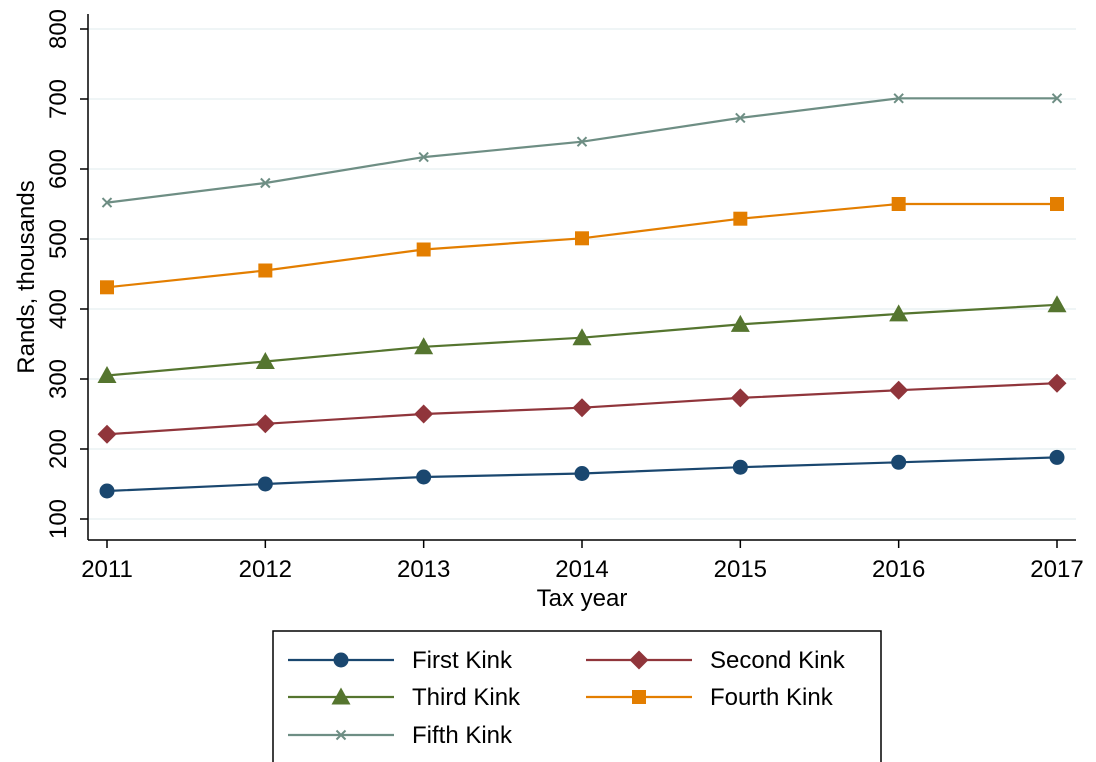 Image resolution: width=1096 pixels, height=762 pixels. I want to click on y-tick-label: 200, so click(58, 449).